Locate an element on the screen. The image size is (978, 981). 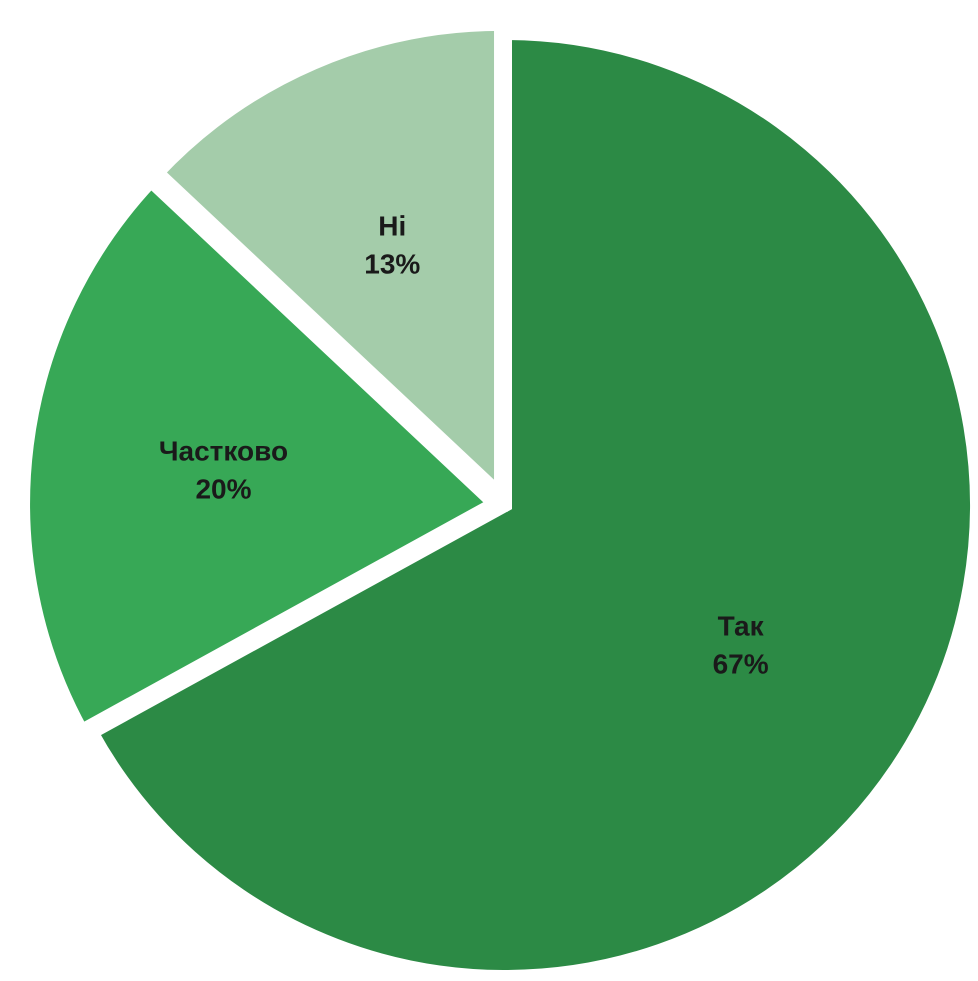
slice-percent-label: 20% is located at coordinates (223, 488).